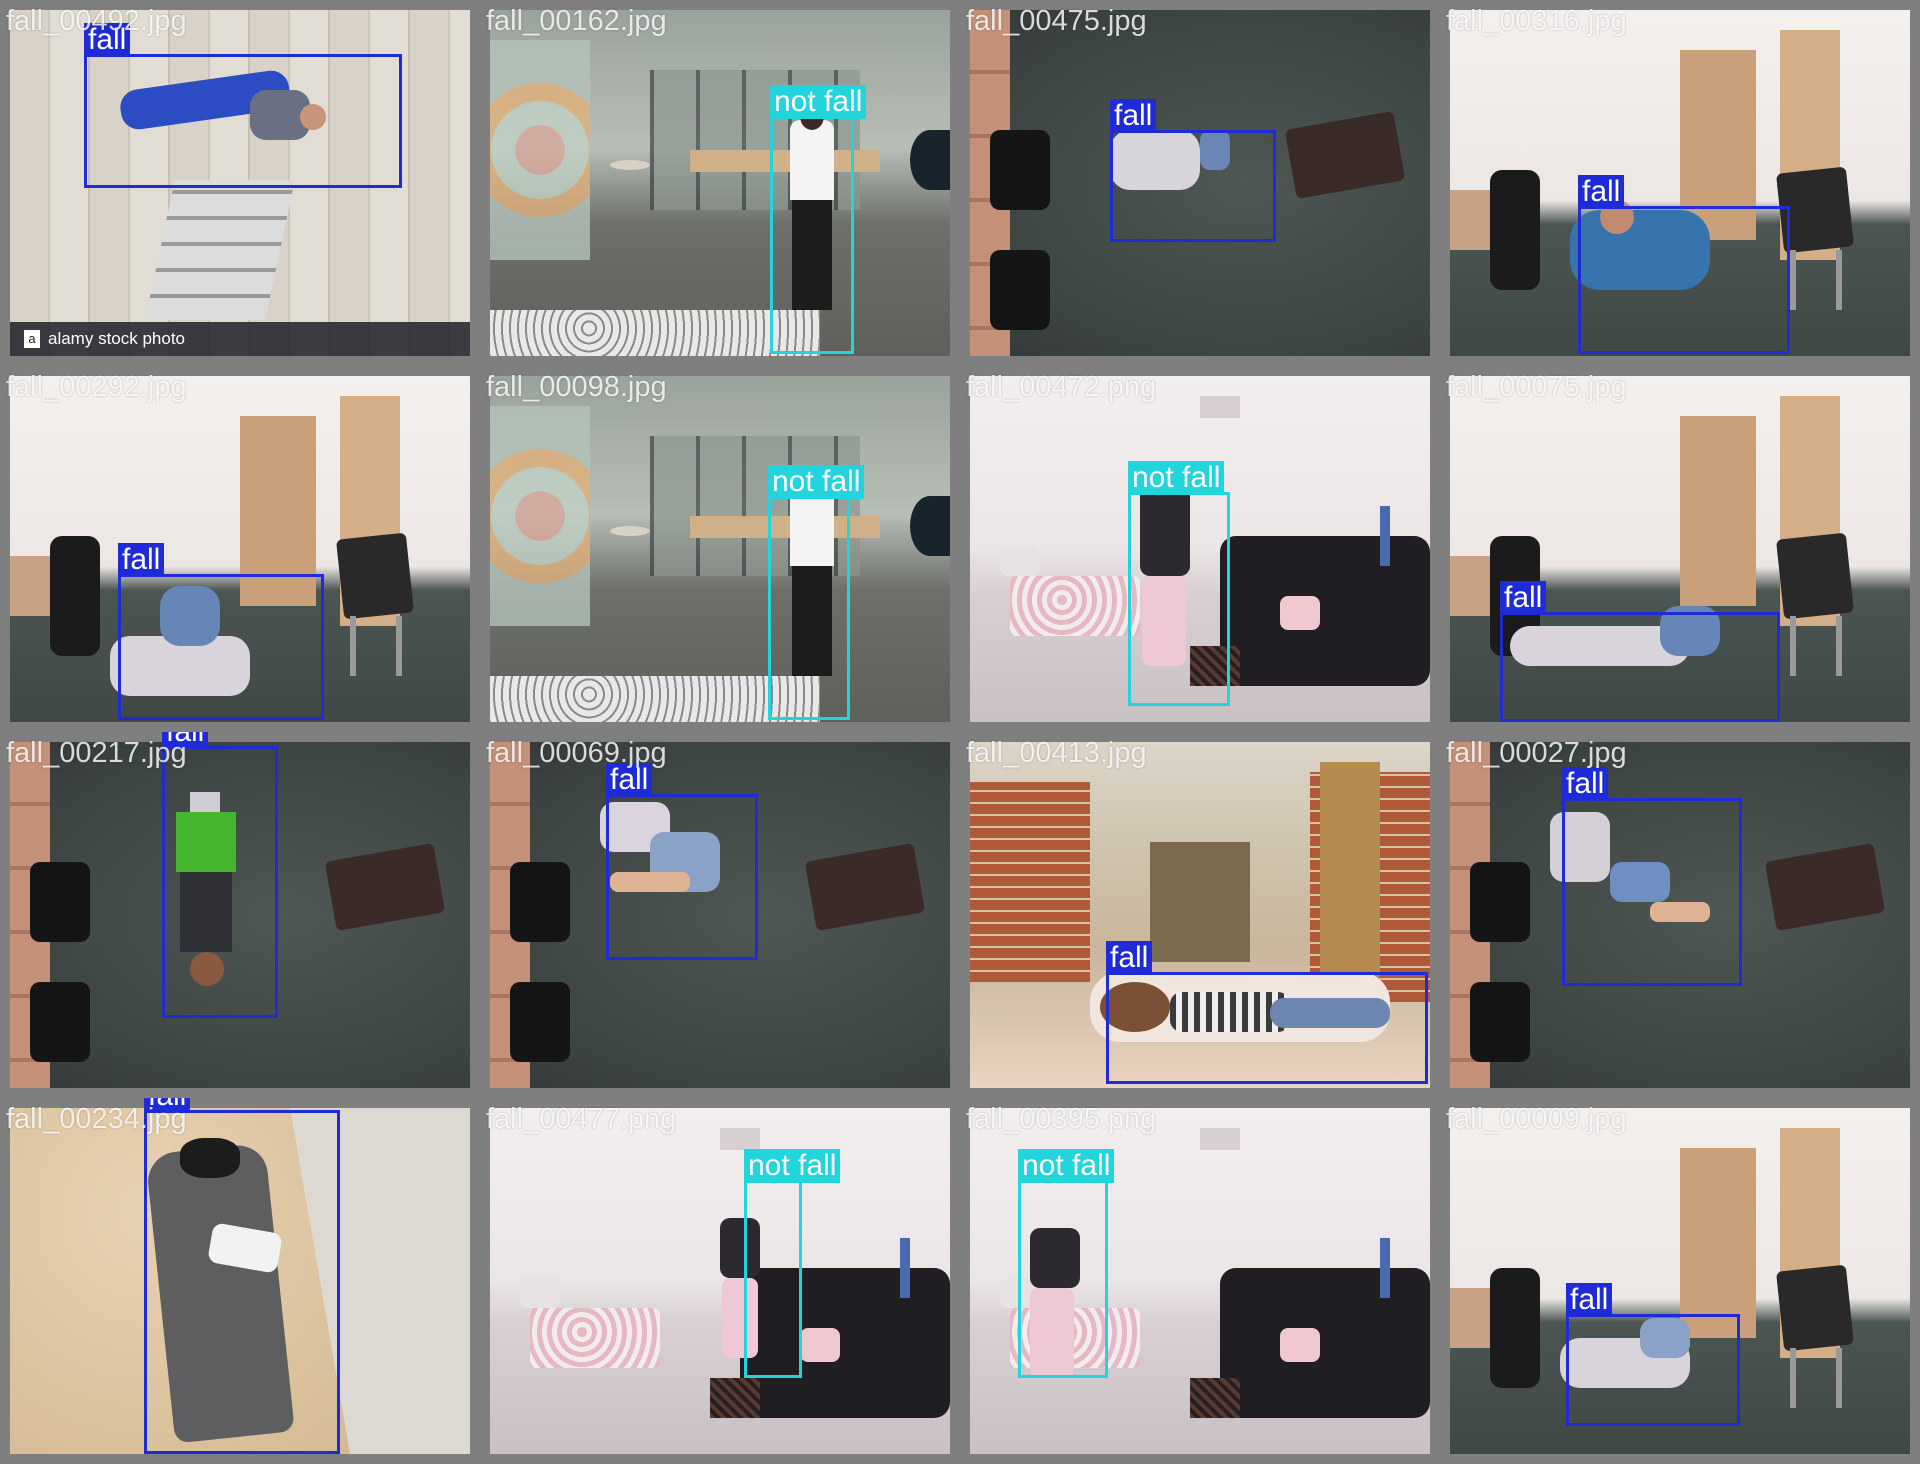  I want to click on image-tile: fall_00009.jpg fall, so click(1680, 1281).